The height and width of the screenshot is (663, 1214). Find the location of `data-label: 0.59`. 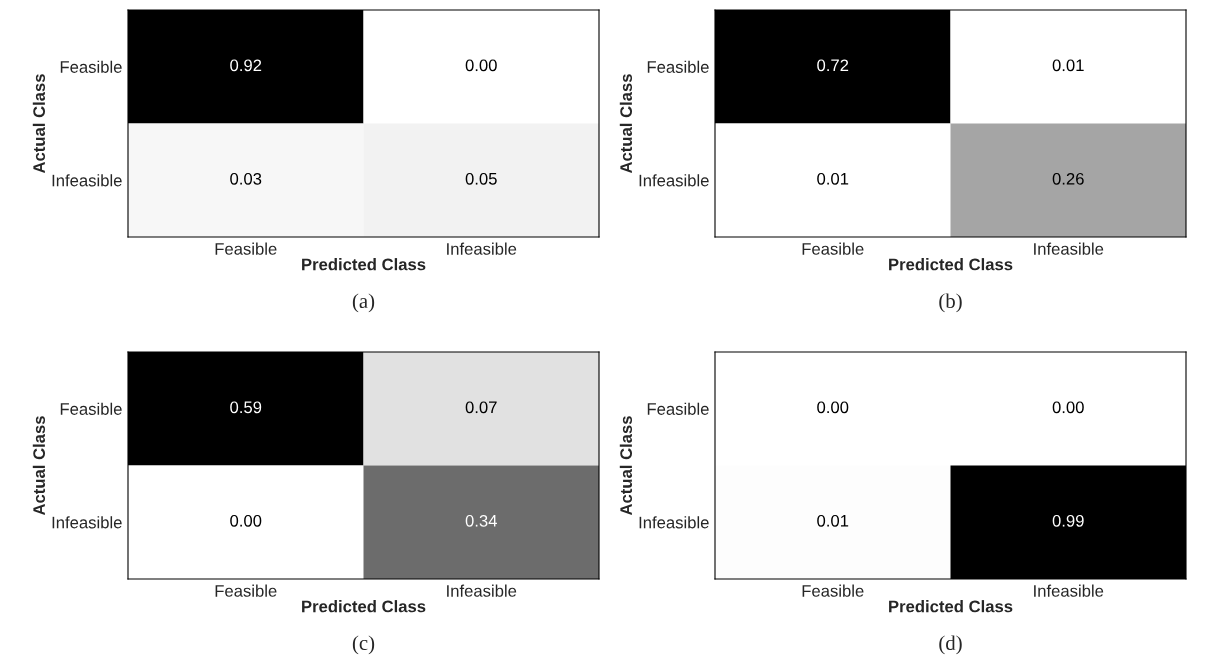

data-label: 0.59 is located at coordinates (246, 407).